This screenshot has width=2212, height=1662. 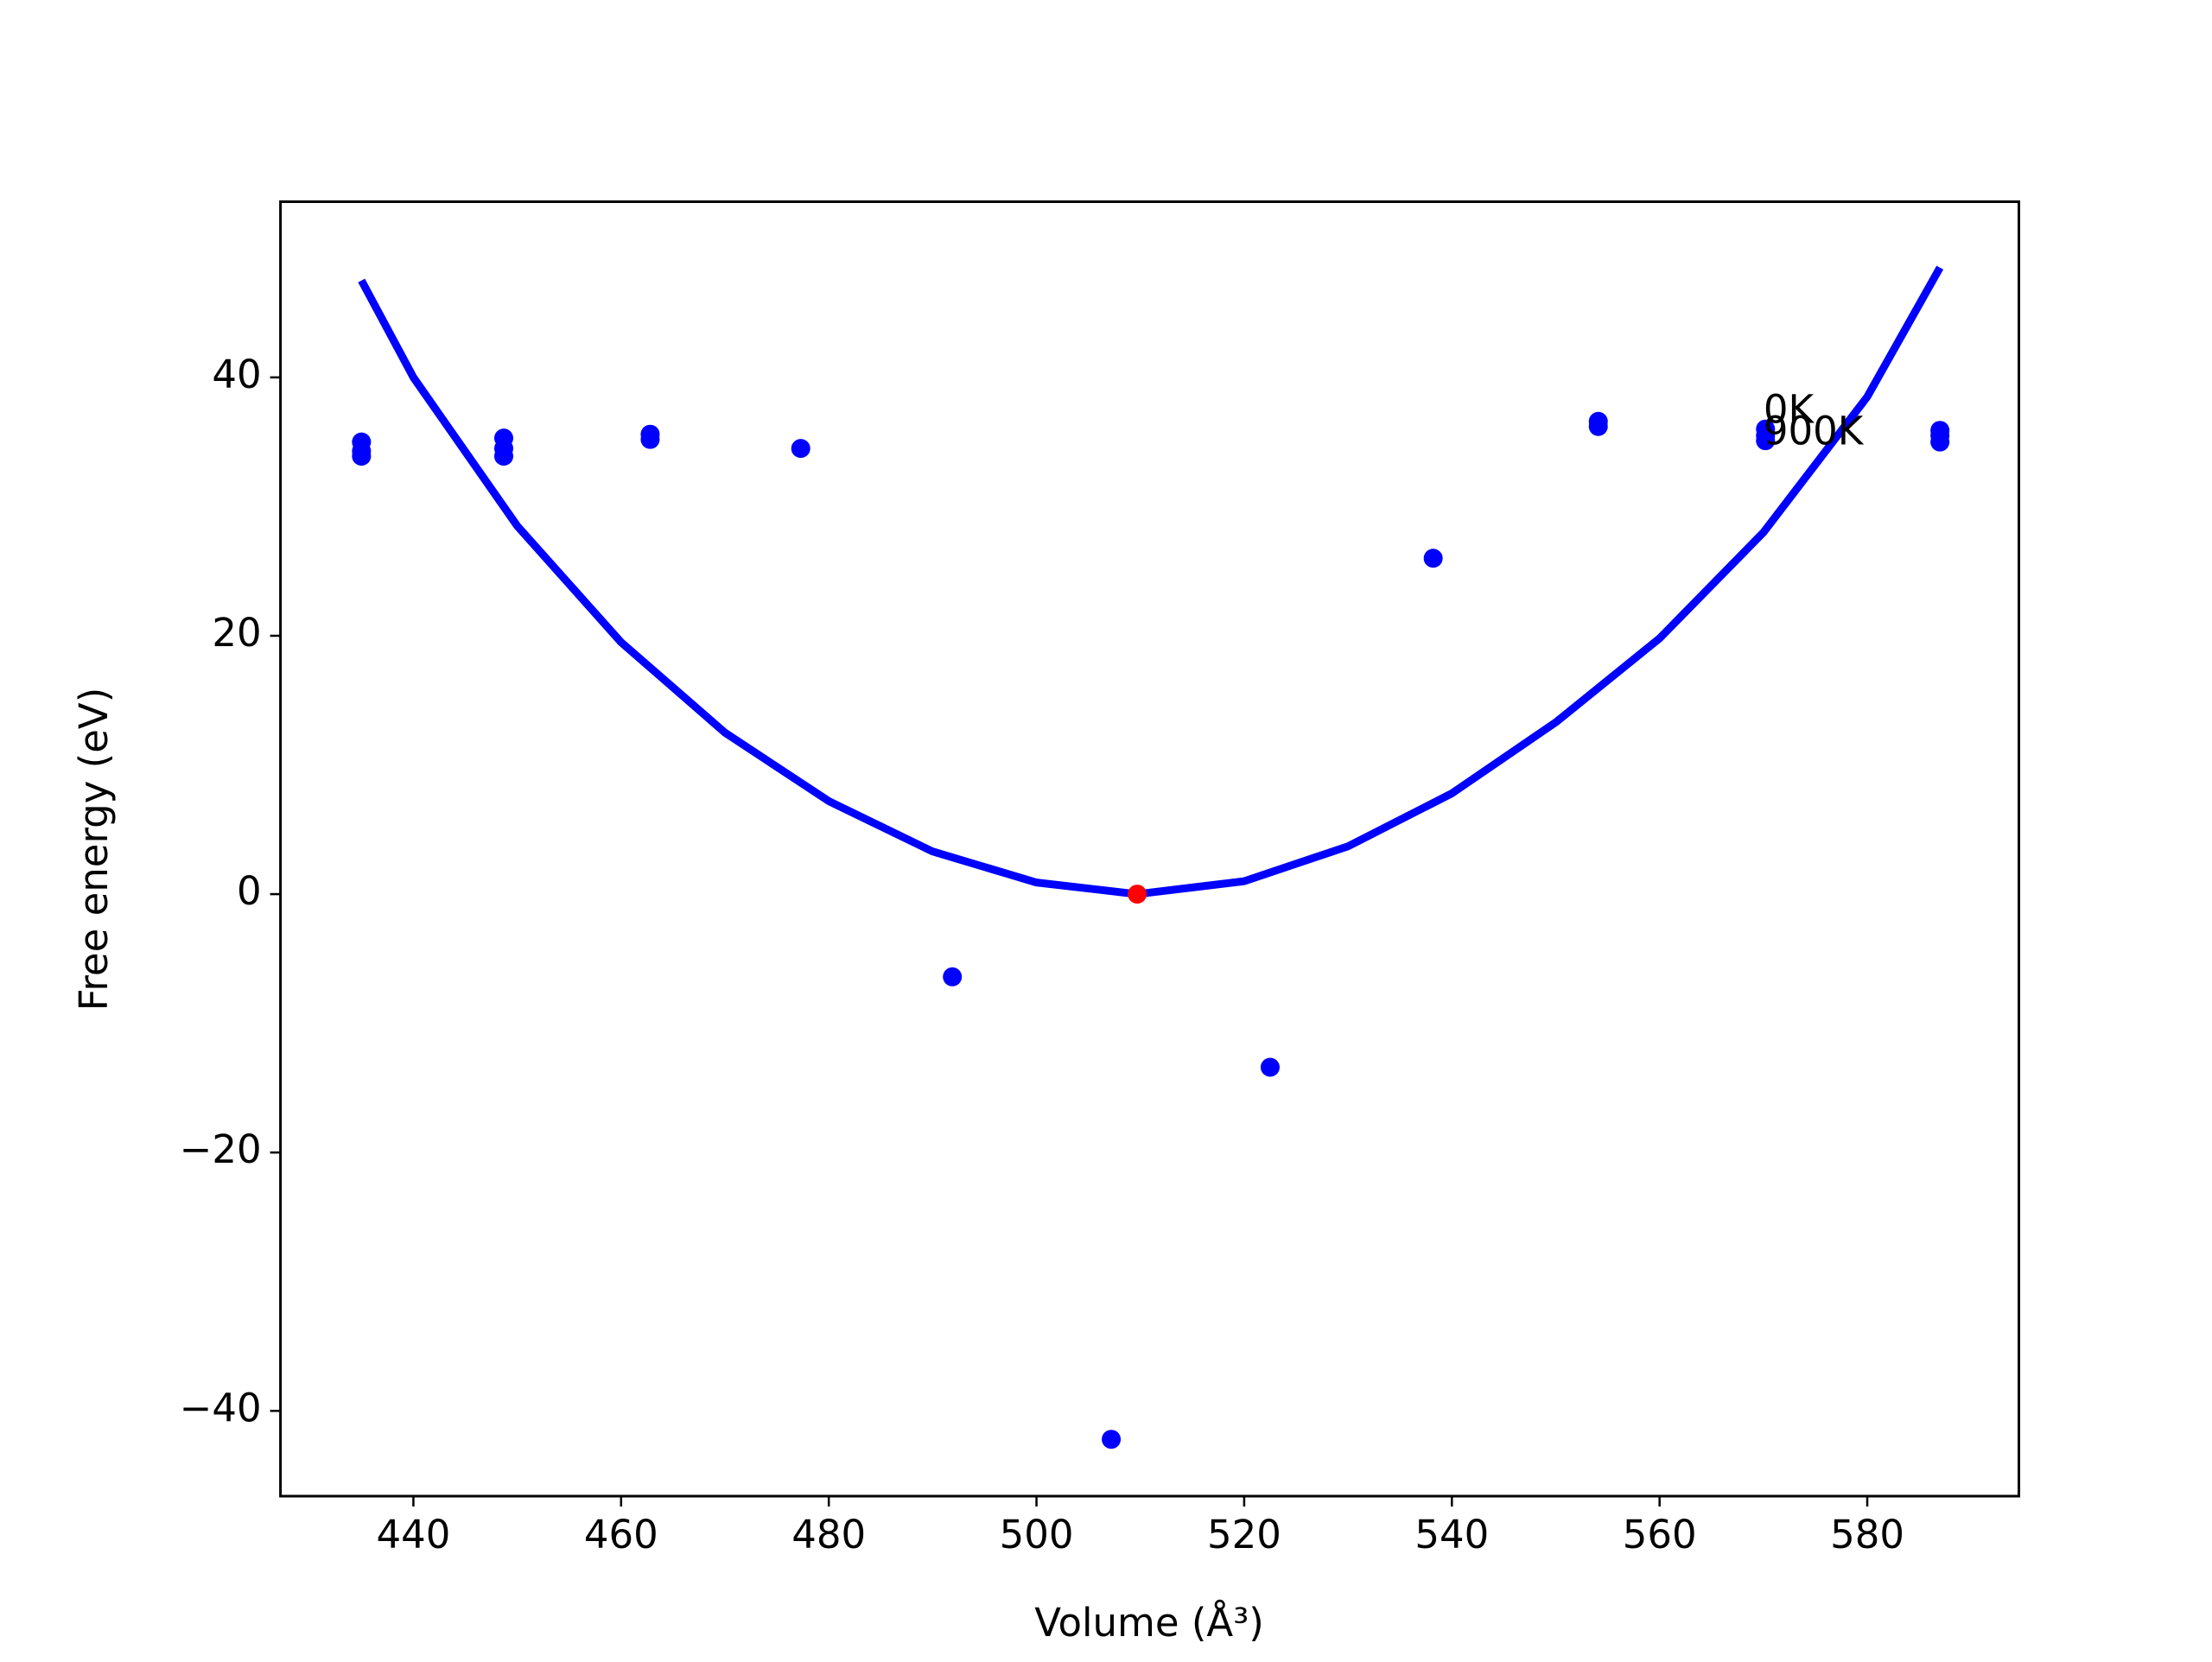 What do you see at coordinates (1244, 1534) in the screenshot?
I see `x-tick-label: 520` at bounding box center [1244, 1534].